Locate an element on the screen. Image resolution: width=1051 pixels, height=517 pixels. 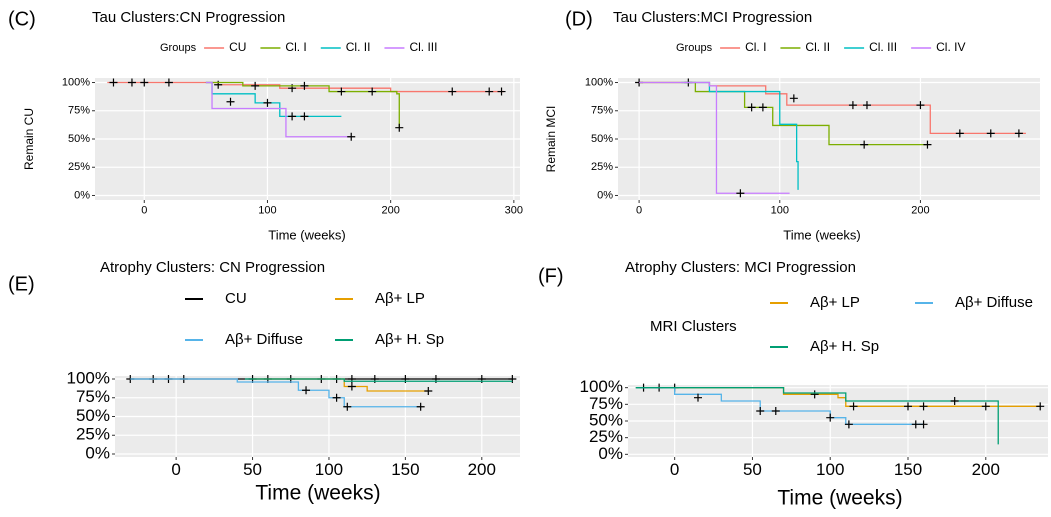
legend-label: Cl. III is located at coordinates (423, 47).